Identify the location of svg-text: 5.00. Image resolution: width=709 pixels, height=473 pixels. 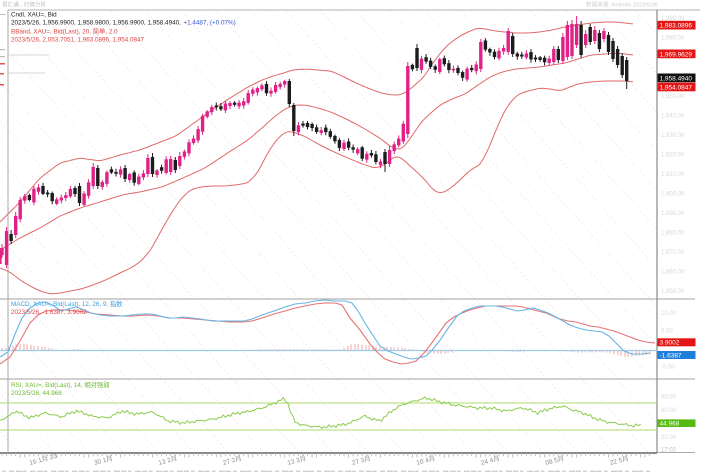
(667, 332).